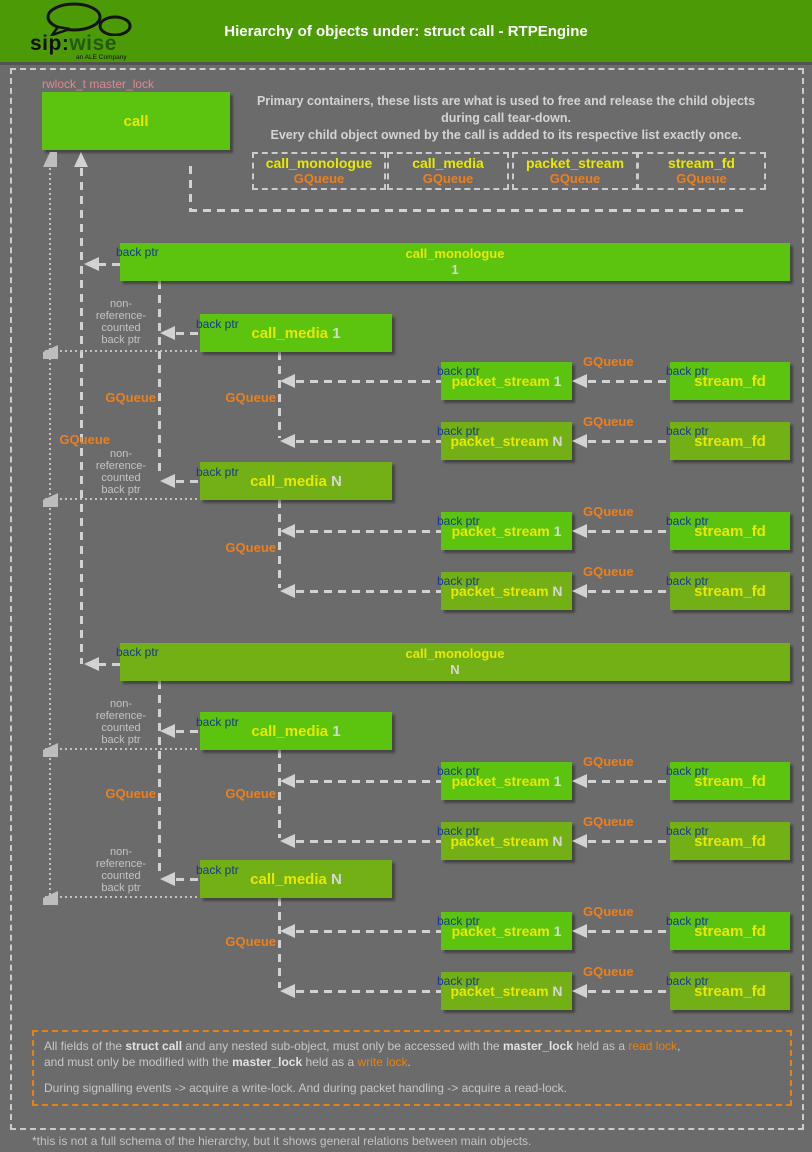 This screenshot has height=1152, width=812. I want to click on note-bold-text: master_lock, so click(537, 1046).